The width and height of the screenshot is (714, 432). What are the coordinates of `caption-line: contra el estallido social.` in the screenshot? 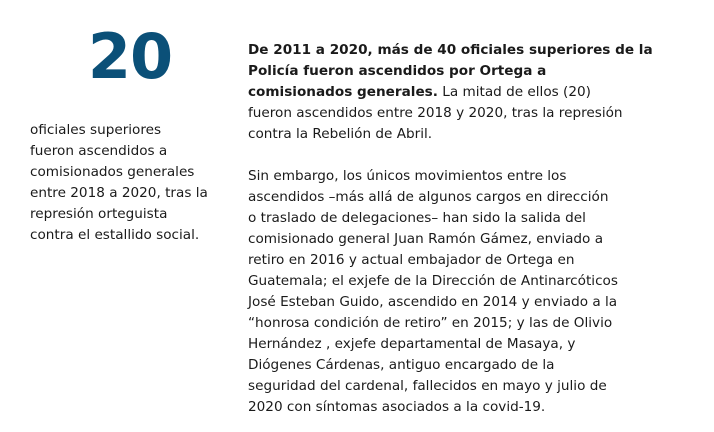 It's located at (115, 235).